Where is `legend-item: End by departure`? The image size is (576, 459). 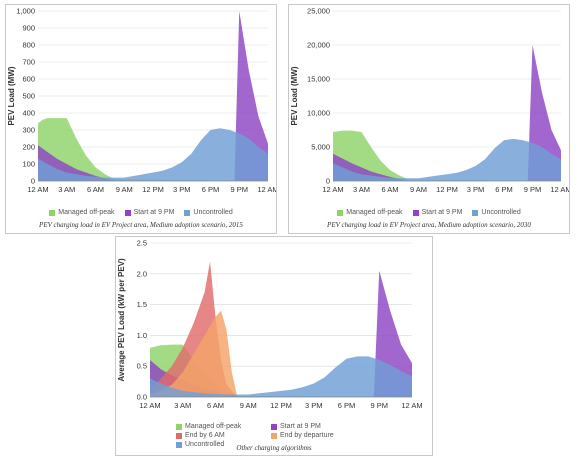
legend-item: End by departure is located at coordinates (318, 435).